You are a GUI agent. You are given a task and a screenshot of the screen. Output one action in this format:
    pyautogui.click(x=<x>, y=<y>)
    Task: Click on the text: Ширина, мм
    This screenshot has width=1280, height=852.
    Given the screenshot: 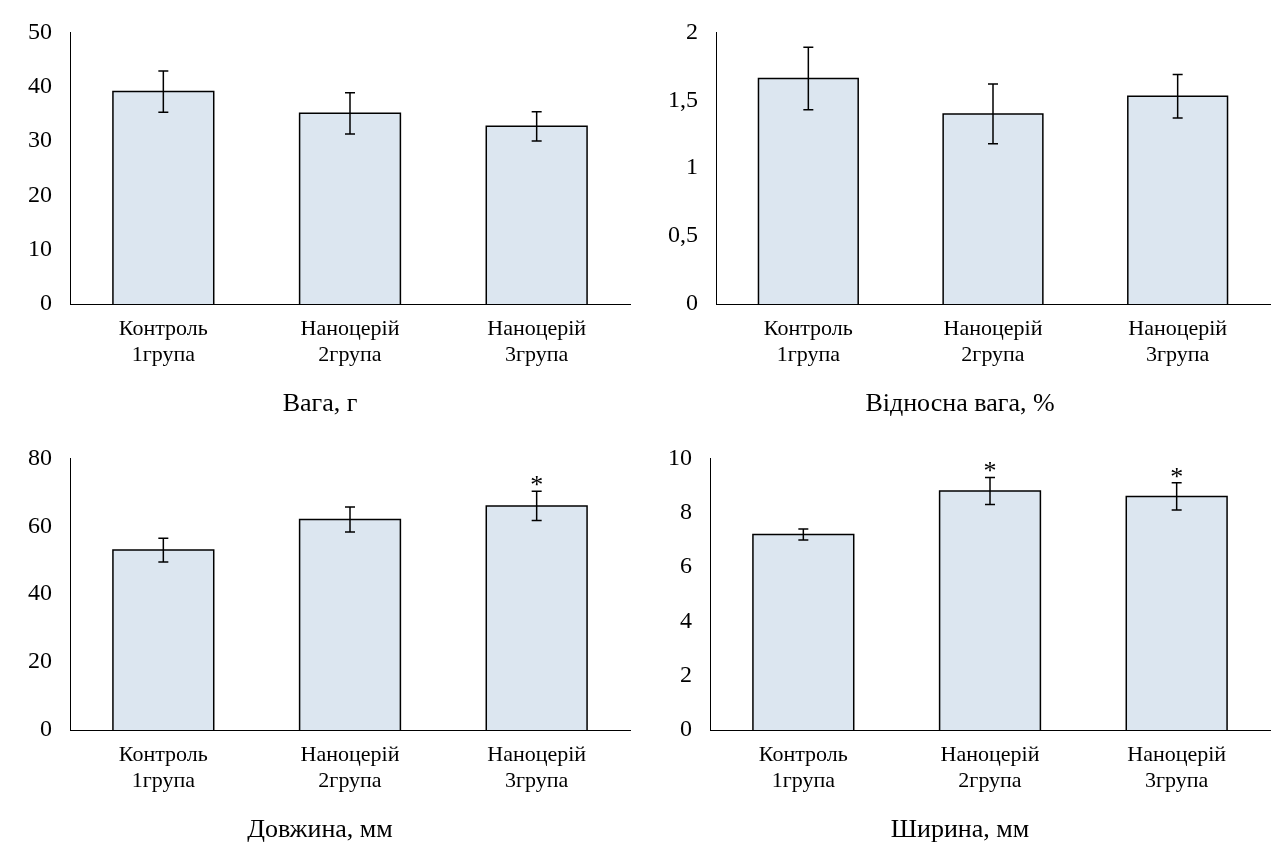 What is the action you would take?
    pyautogui.click(x=960, y=829)
    